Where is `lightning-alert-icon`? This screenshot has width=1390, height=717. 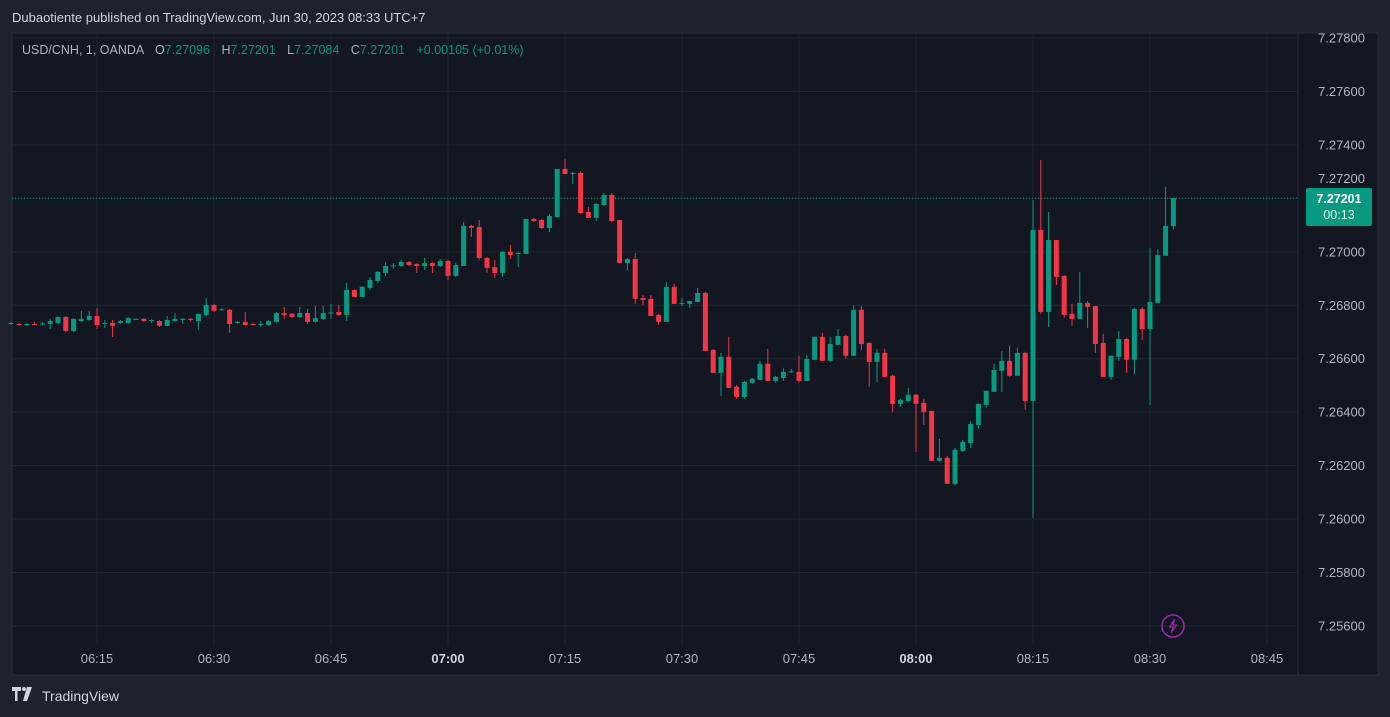
lightning-alert-icon is located at coordinates (1173, 626).